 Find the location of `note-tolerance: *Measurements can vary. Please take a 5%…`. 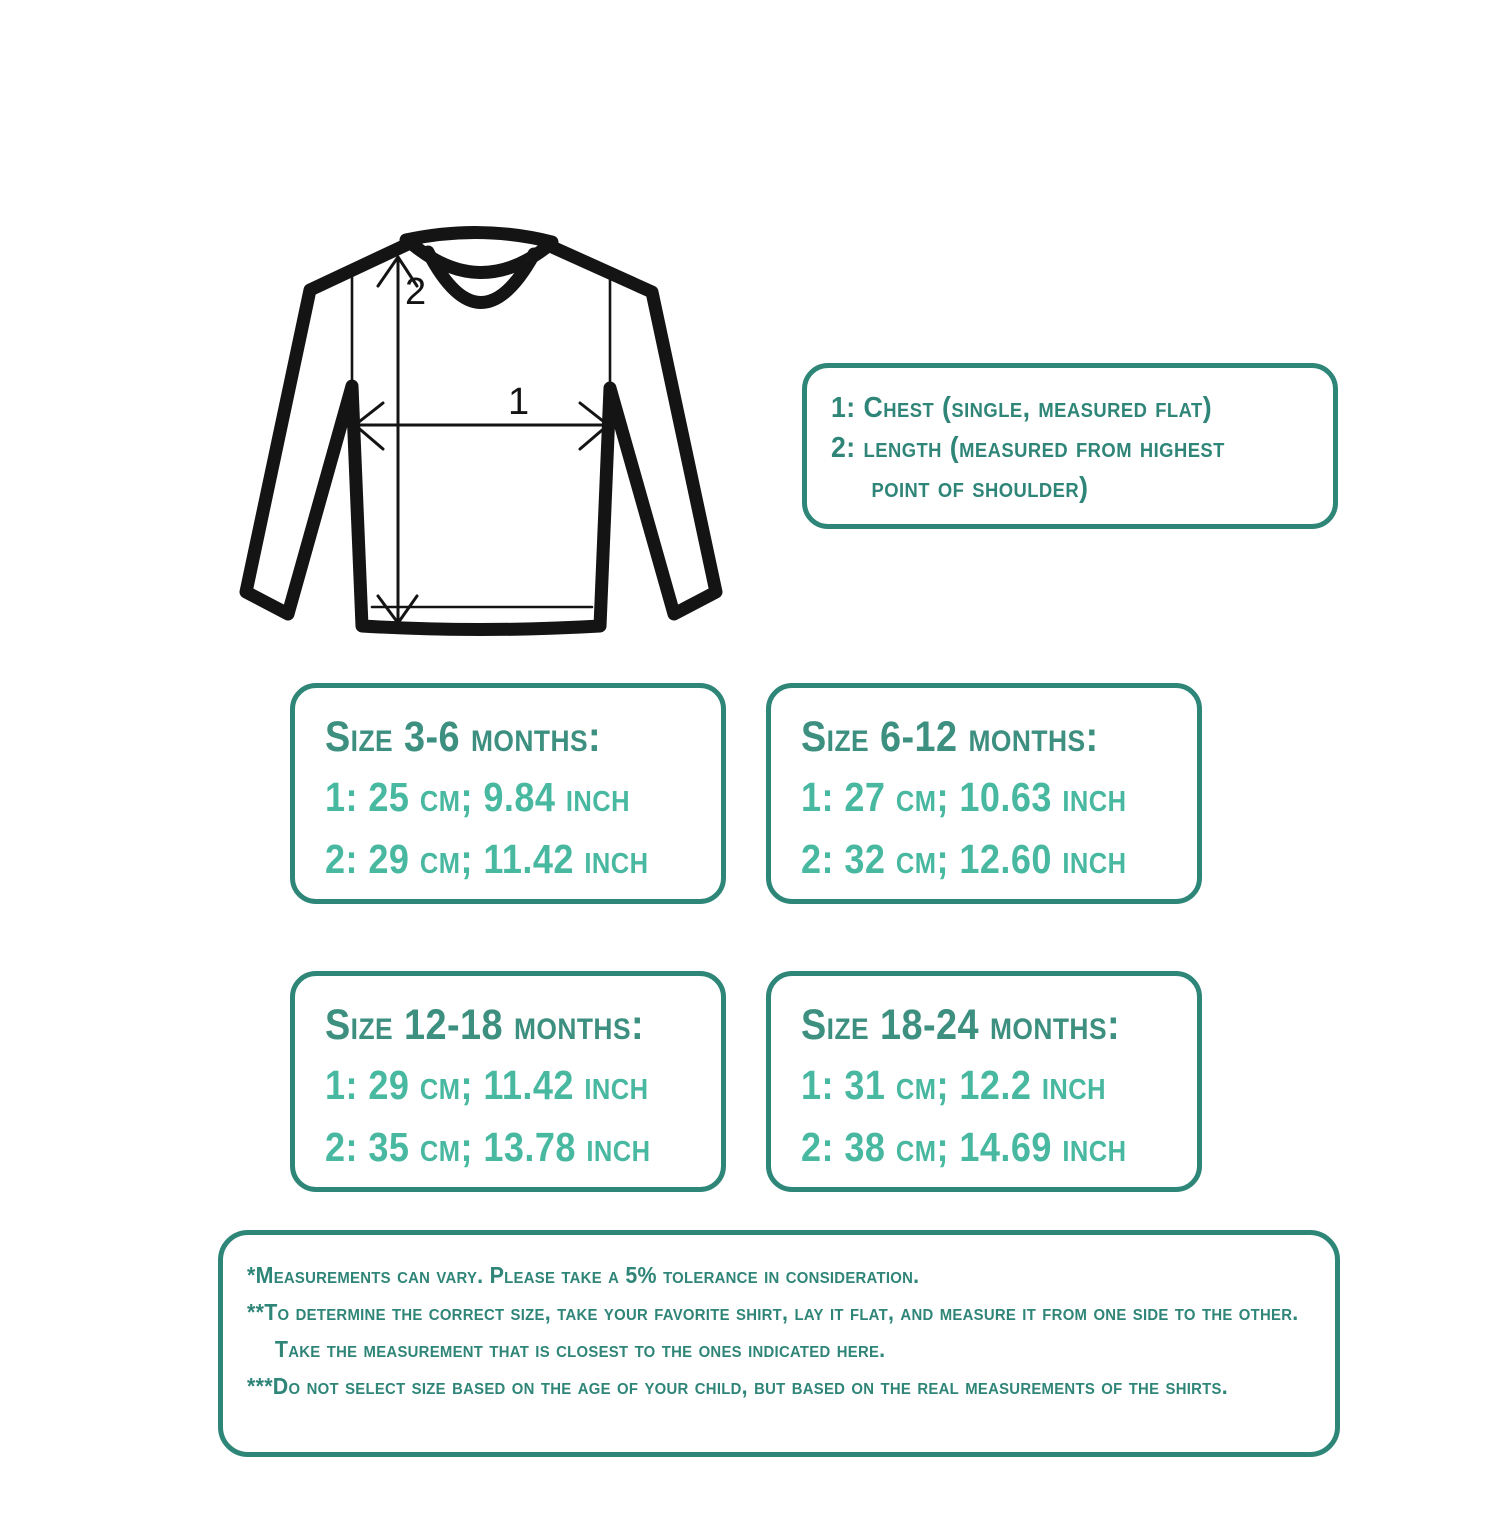

note-tolerance: *Measurements can vary. Please take a 5%… is located at coordinates (583, 1275).